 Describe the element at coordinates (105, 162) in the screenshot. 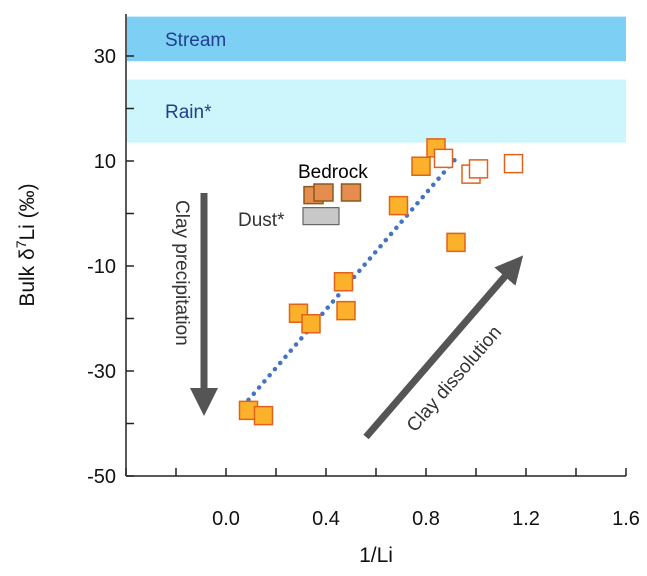

I see `y-tick-label: 10` at that location.